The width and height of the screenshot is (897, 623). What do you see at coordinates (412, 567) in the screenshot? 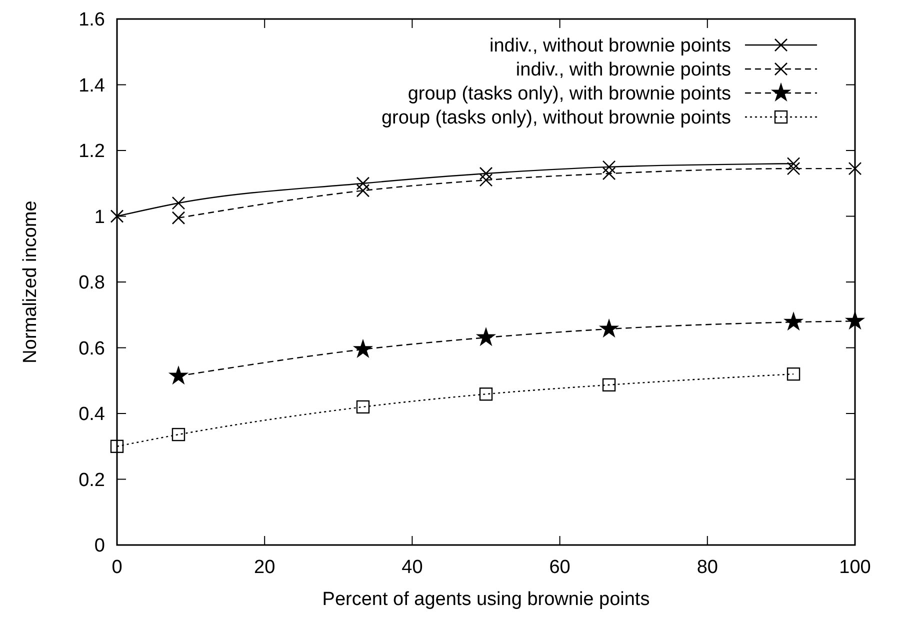
I see `x-tick-label: 40` at bounding box center [412, 567].